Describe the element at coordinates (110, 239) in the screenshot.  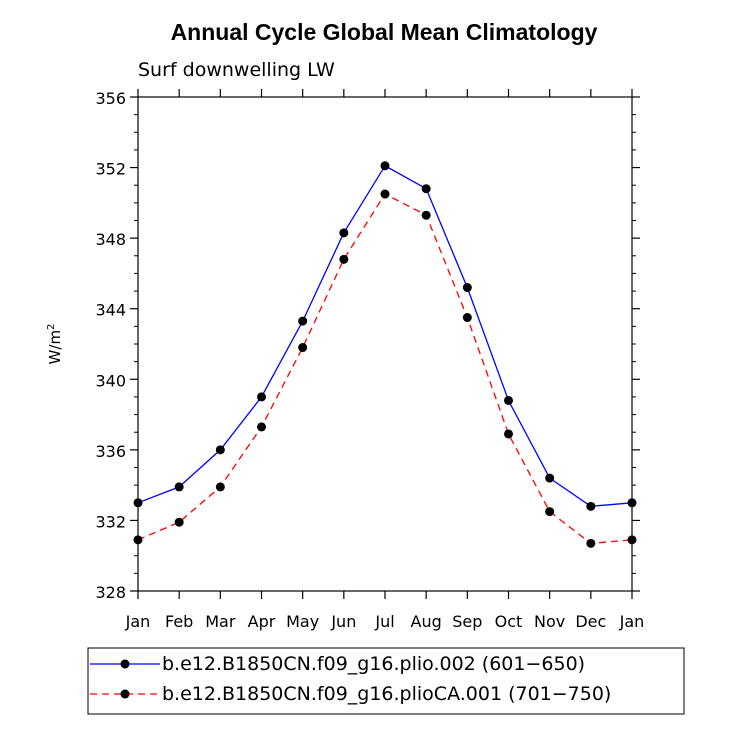
I see `y-tick-label: 348` at that location.